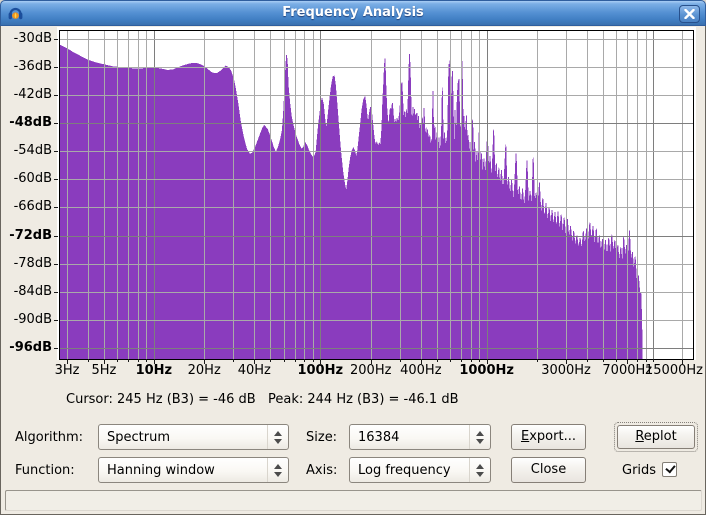  Describe the element at coordinates (322, 470) in the screenshot. I see `axis-label: Axis:` at that location.